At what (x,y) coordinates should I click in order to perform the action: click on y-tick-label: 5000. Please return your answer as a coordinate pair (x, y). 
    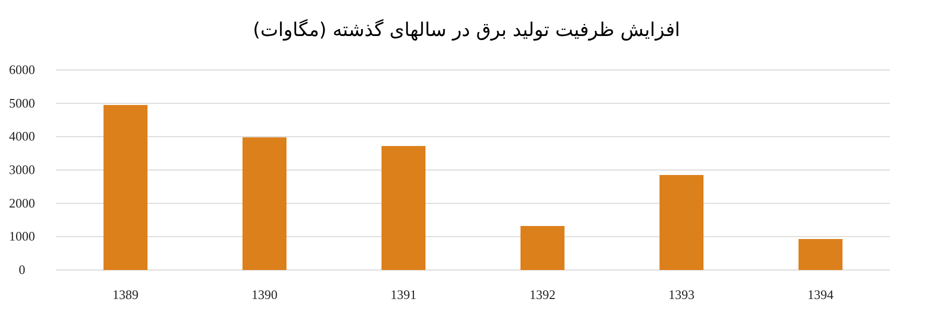
    Looking at the image, I should click on (22, 102).